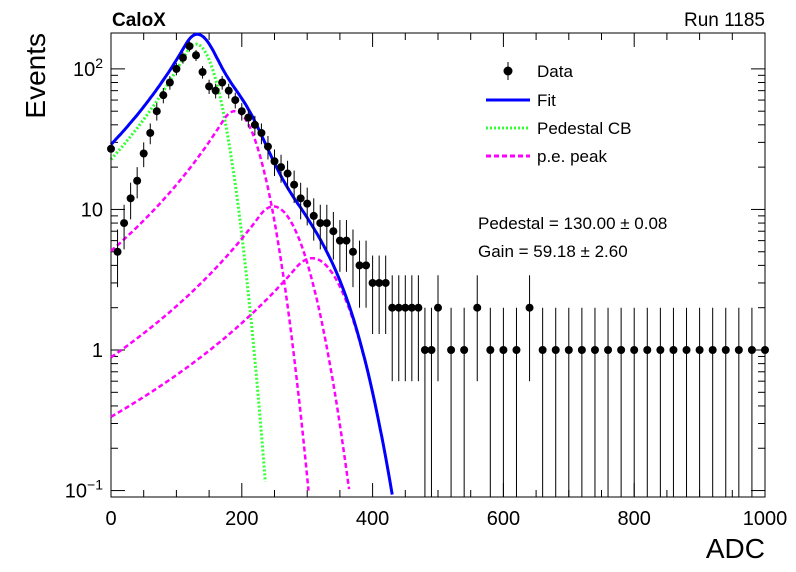  What do you see at coordinates (84, 490) in the screenshot?
I see `y-tick-label: 10−1` at bounding box center [84, 490].